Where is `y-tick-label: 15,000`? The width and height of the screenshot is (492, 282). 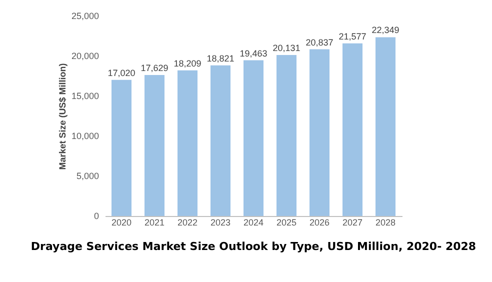
y-tick-label: 15,000 is located at coordinates (85, 96).